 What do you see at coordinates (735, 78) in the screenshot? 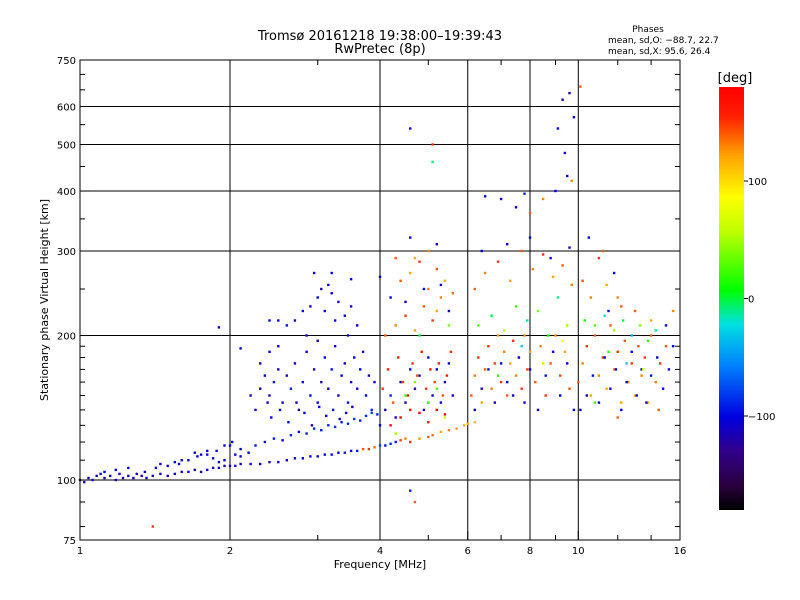
I see `colorbar-label: [deg]` at bounding box center [735, 78].